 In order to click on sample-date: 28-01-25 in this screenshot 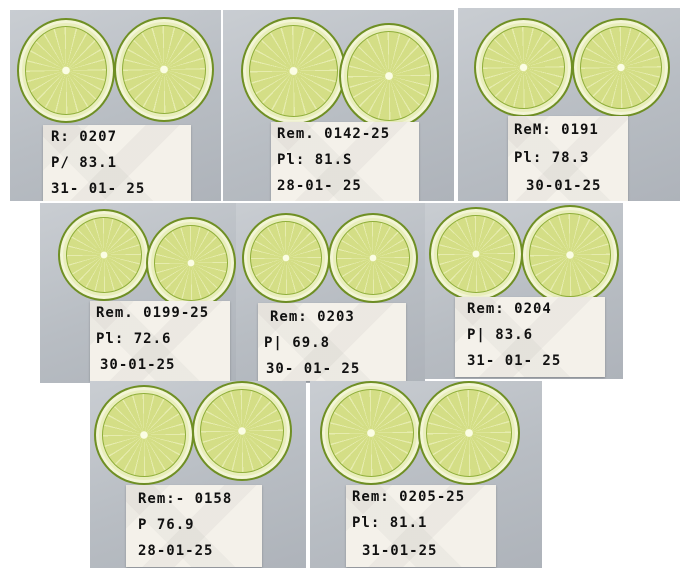, I will do `click(176, 551)`.